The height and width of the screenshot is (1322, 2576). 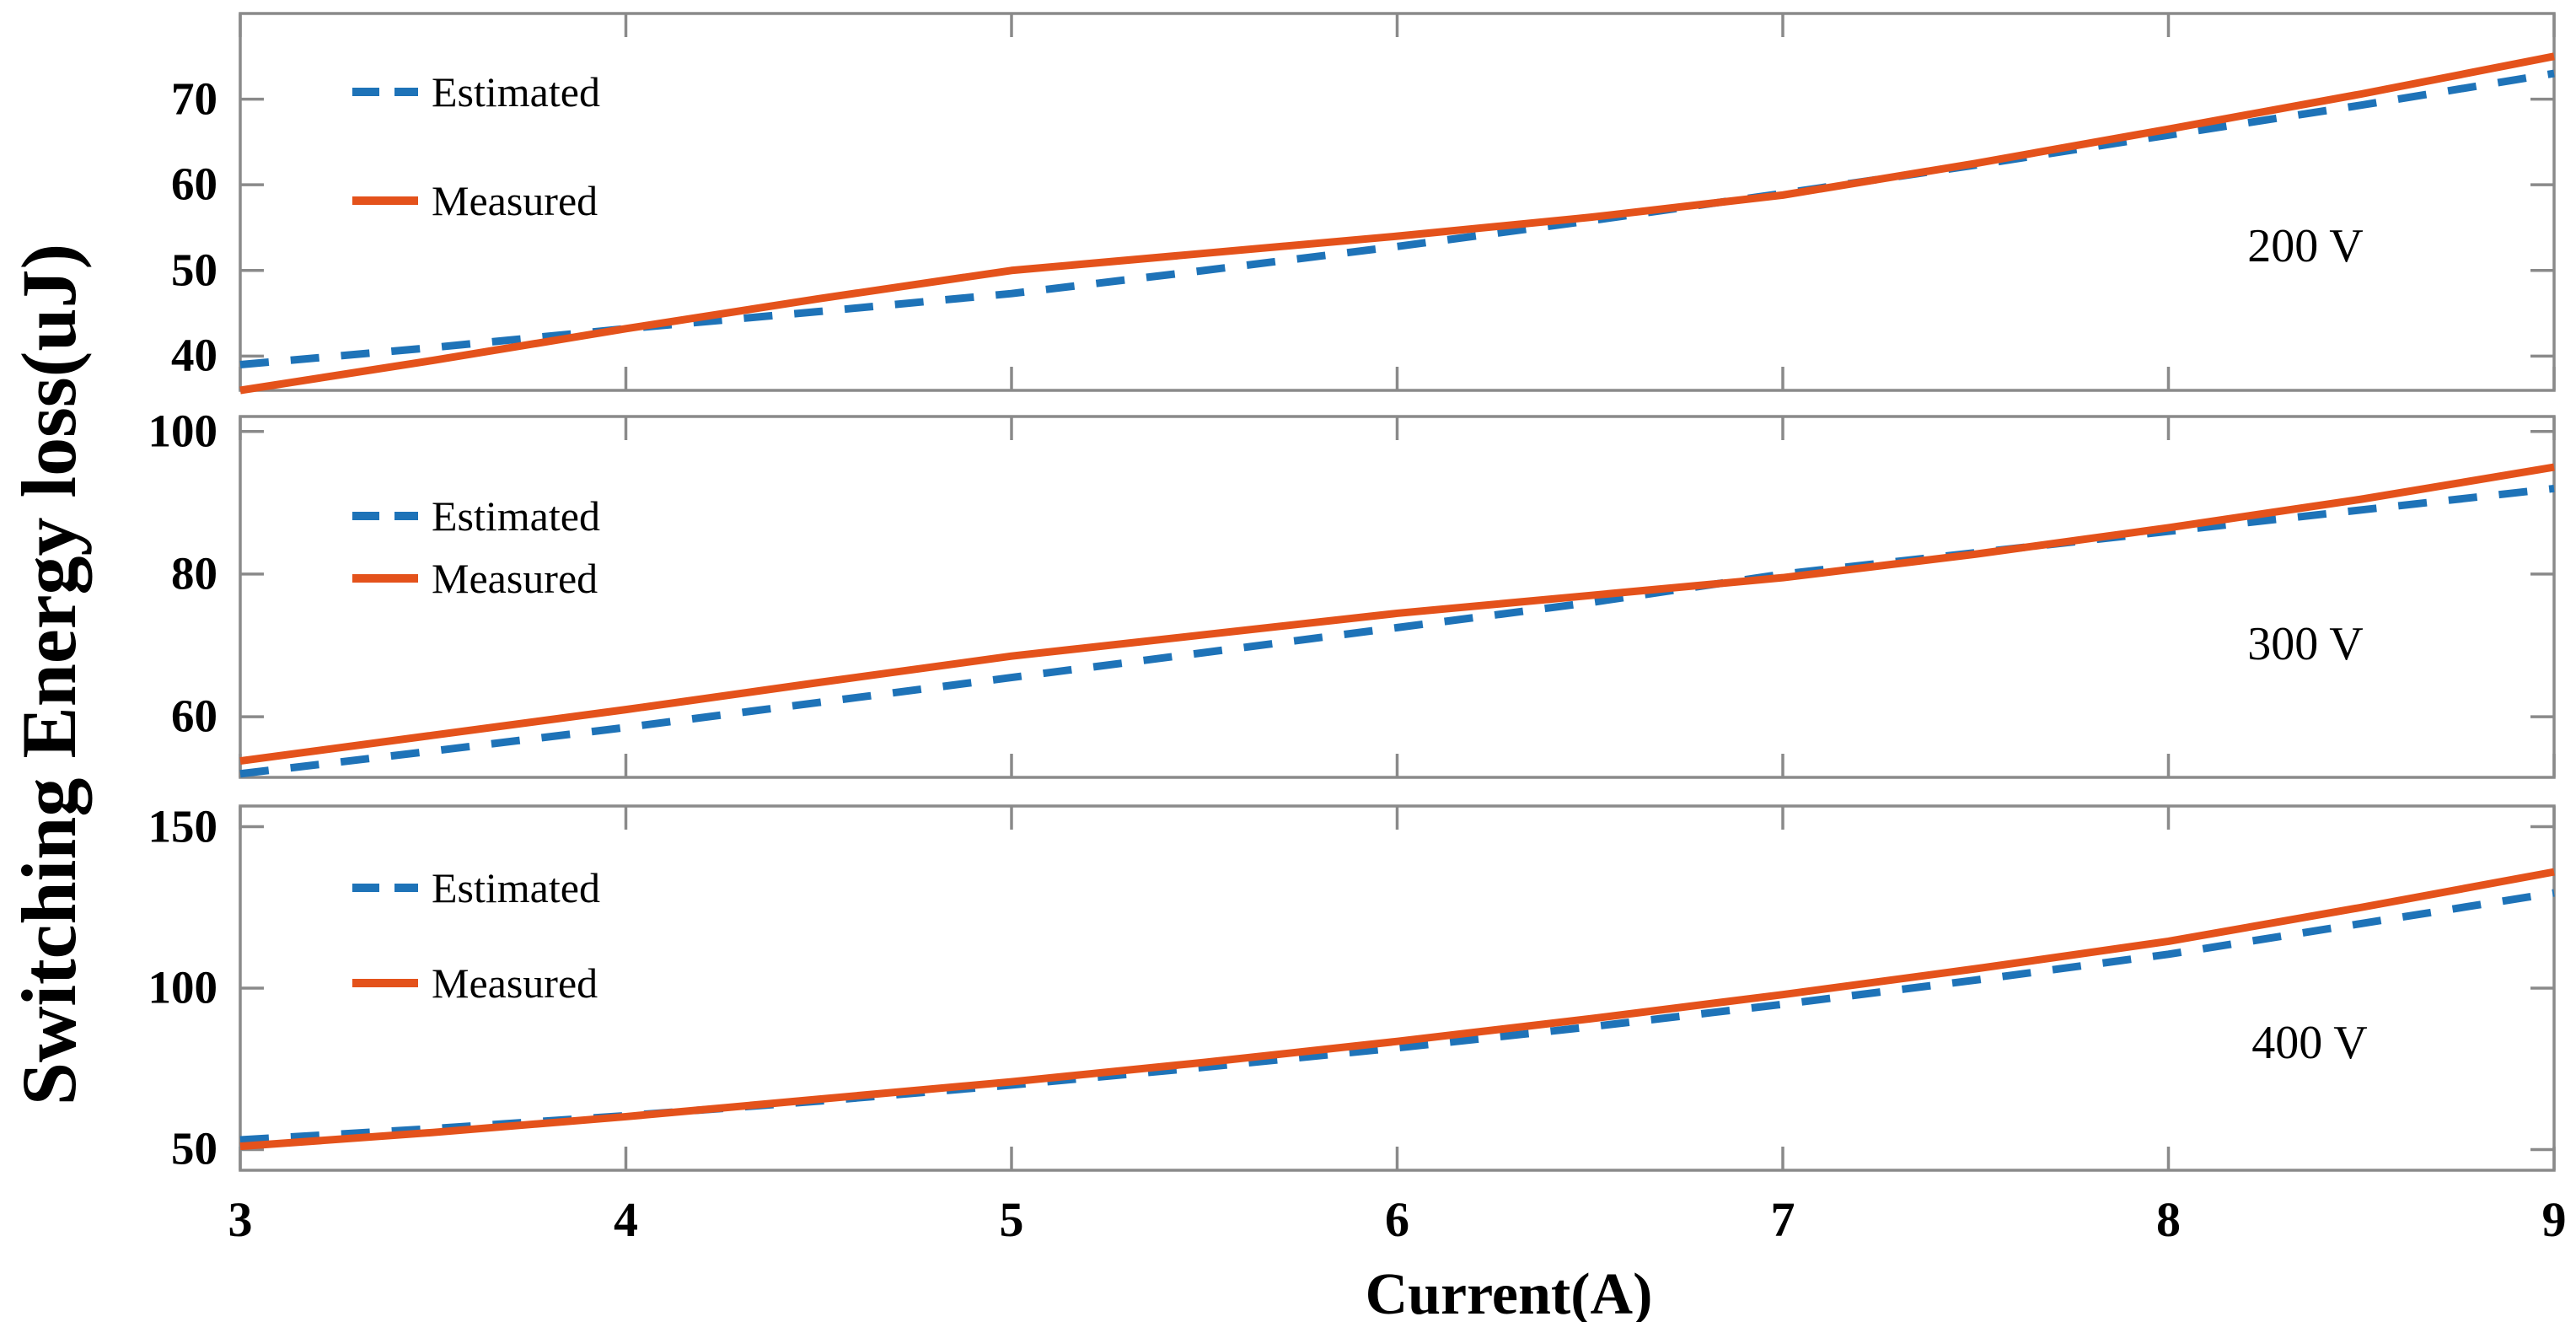 I want to click on legend-item-estimated-300v: Estimated, so click(x=476, y=516).